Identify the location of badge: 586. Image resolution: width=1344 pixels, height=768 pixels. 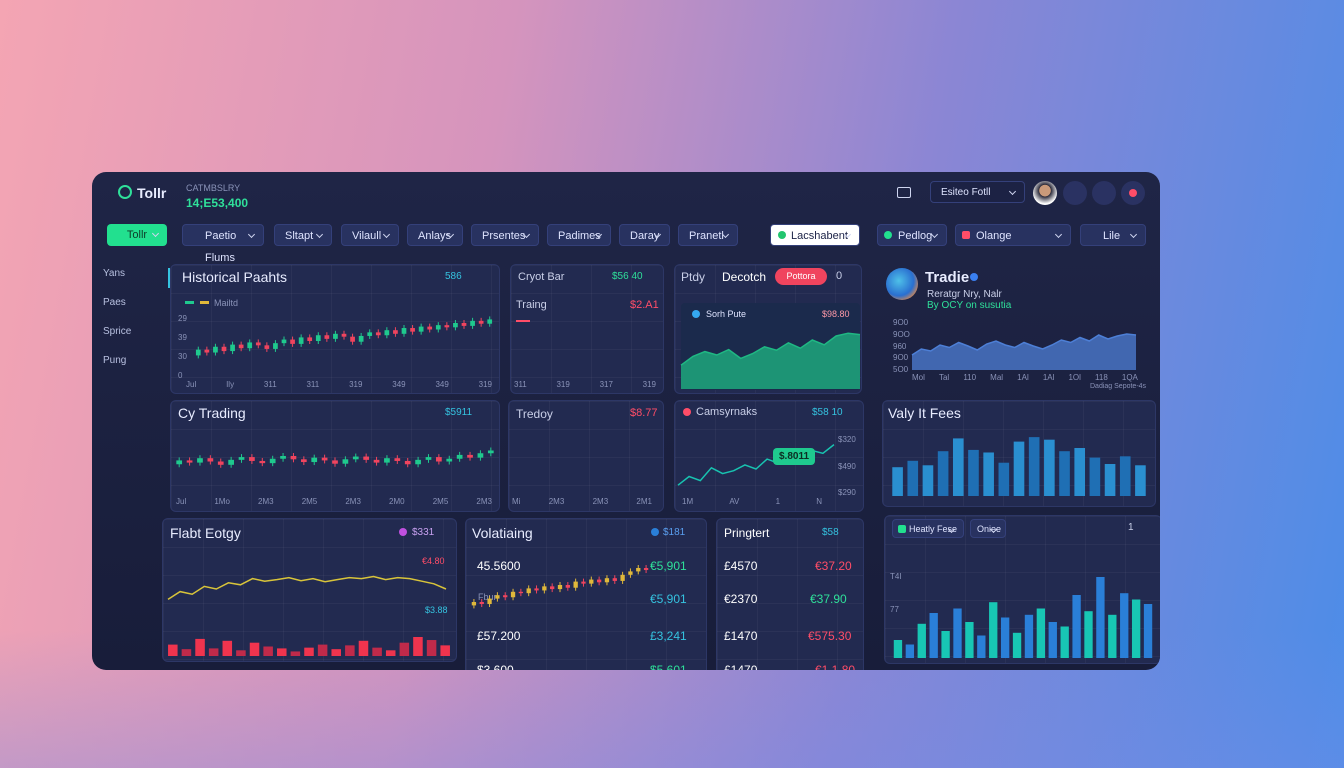
(453, 276).